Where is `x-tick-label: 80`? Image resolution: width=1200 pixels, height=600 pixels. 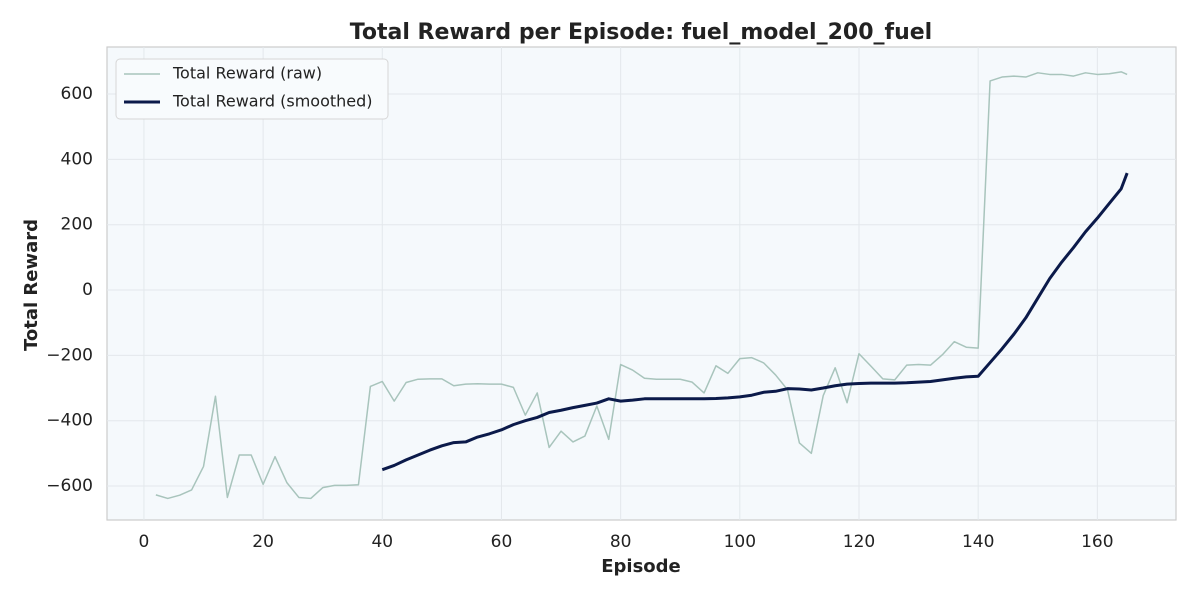
x-tick-label: 80 is located at coordinates (621, 542).